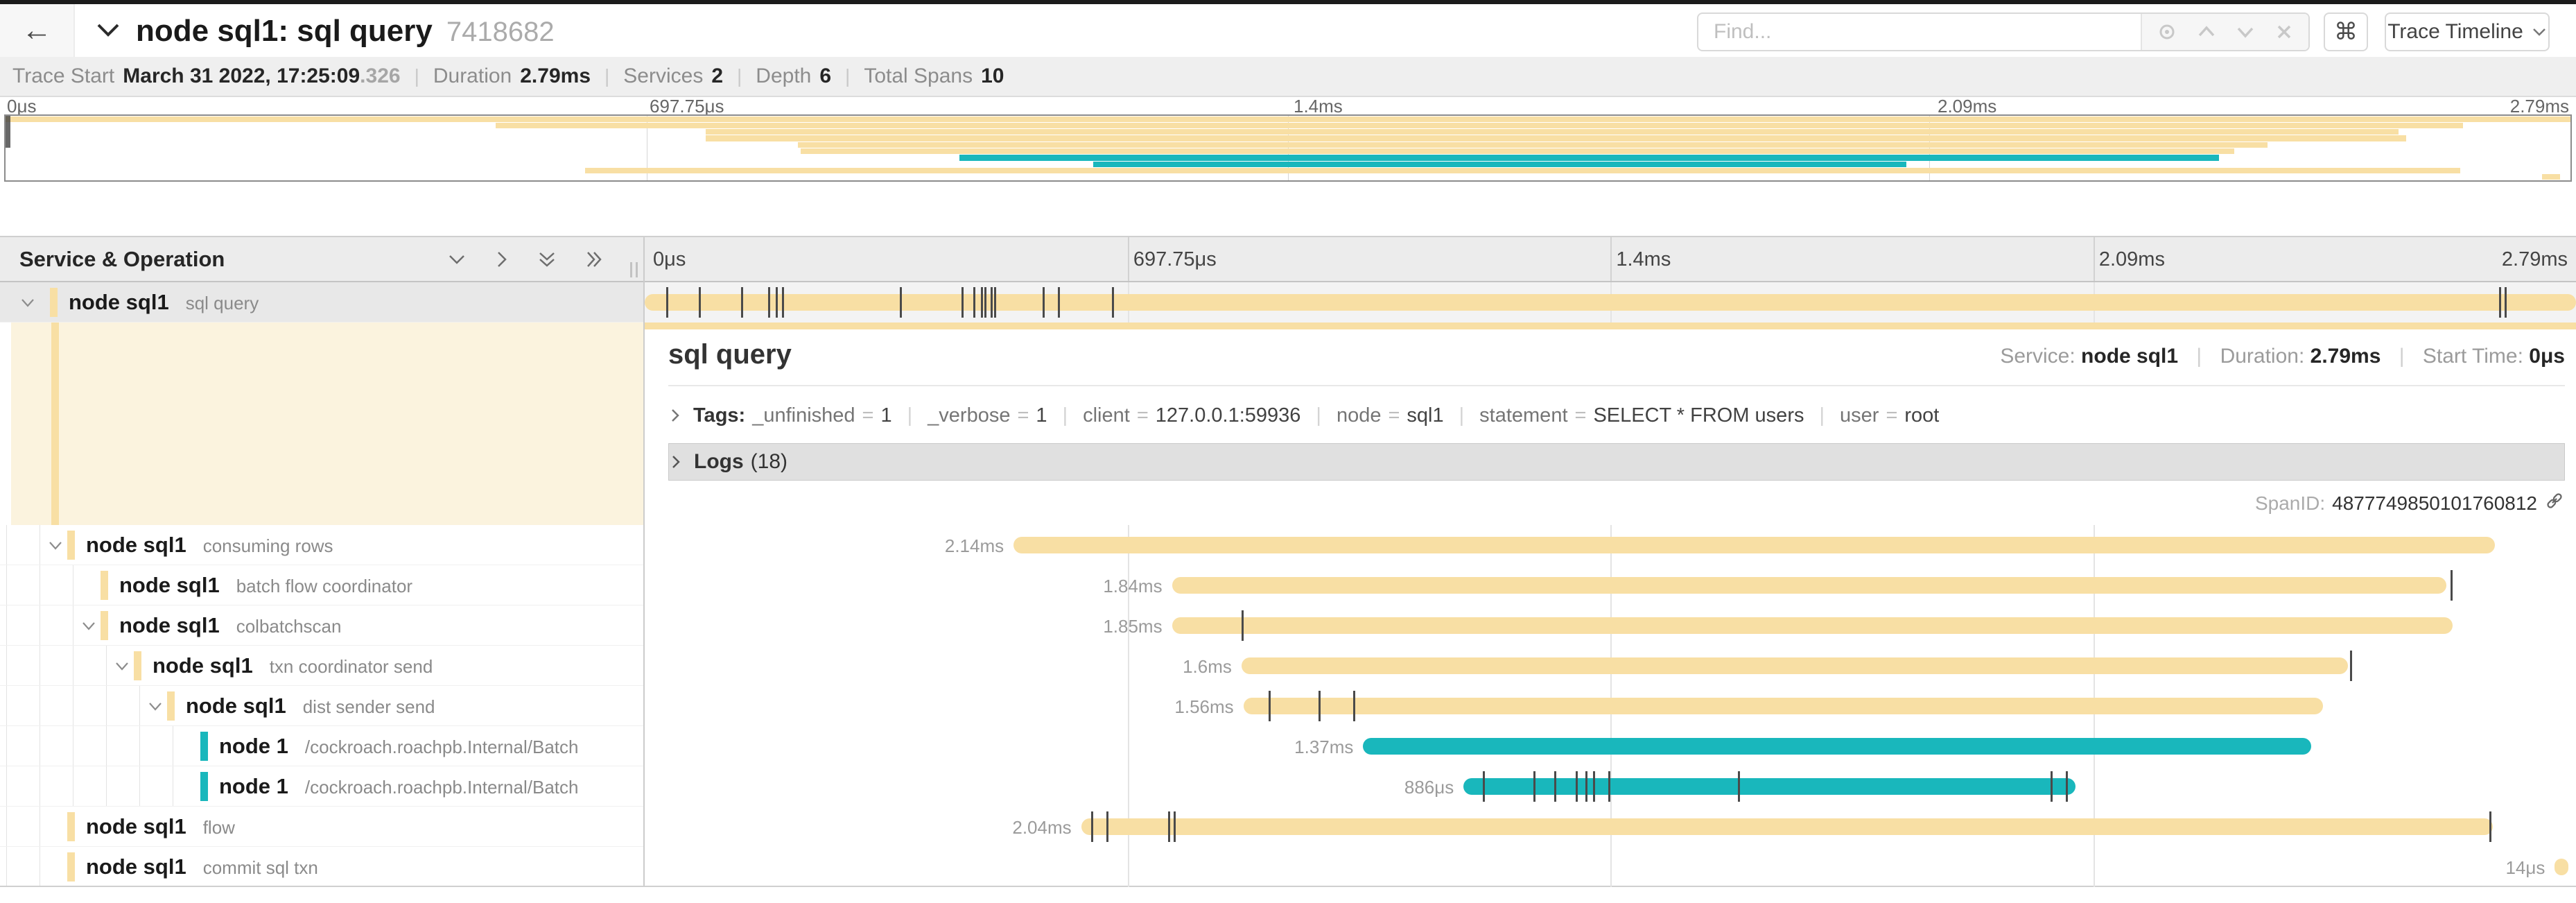 The width and height of the screenshot is (2576, 903). I want to click on collapse-one-icon, so click(457, 261).